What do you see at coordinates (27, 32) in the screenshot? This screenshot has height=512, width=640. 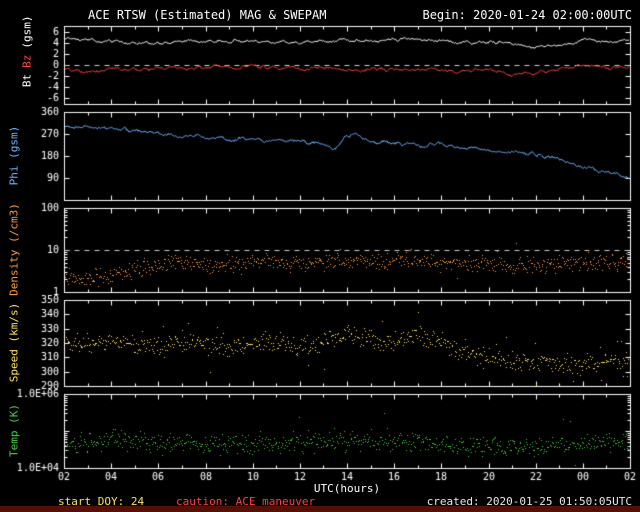 I see `ylabel-gsm-unit: (gsm)` at bounding box center [27, 32].